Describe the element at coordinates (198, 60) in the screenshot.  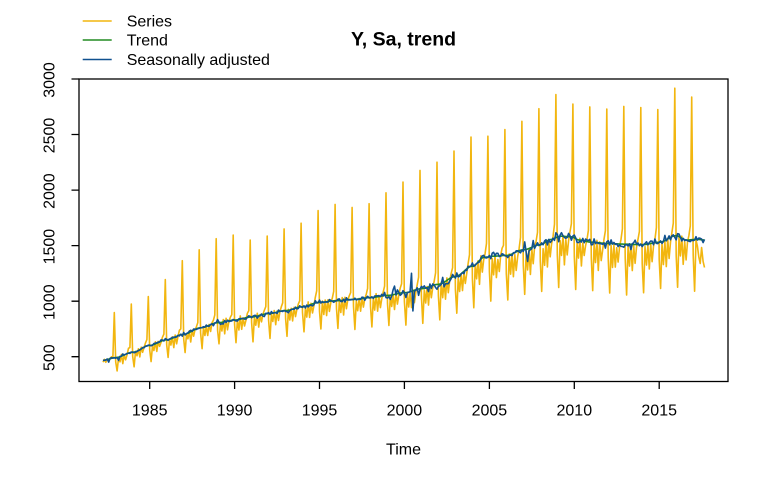
I see `svg-text: Seasonally adjusted` at that location.